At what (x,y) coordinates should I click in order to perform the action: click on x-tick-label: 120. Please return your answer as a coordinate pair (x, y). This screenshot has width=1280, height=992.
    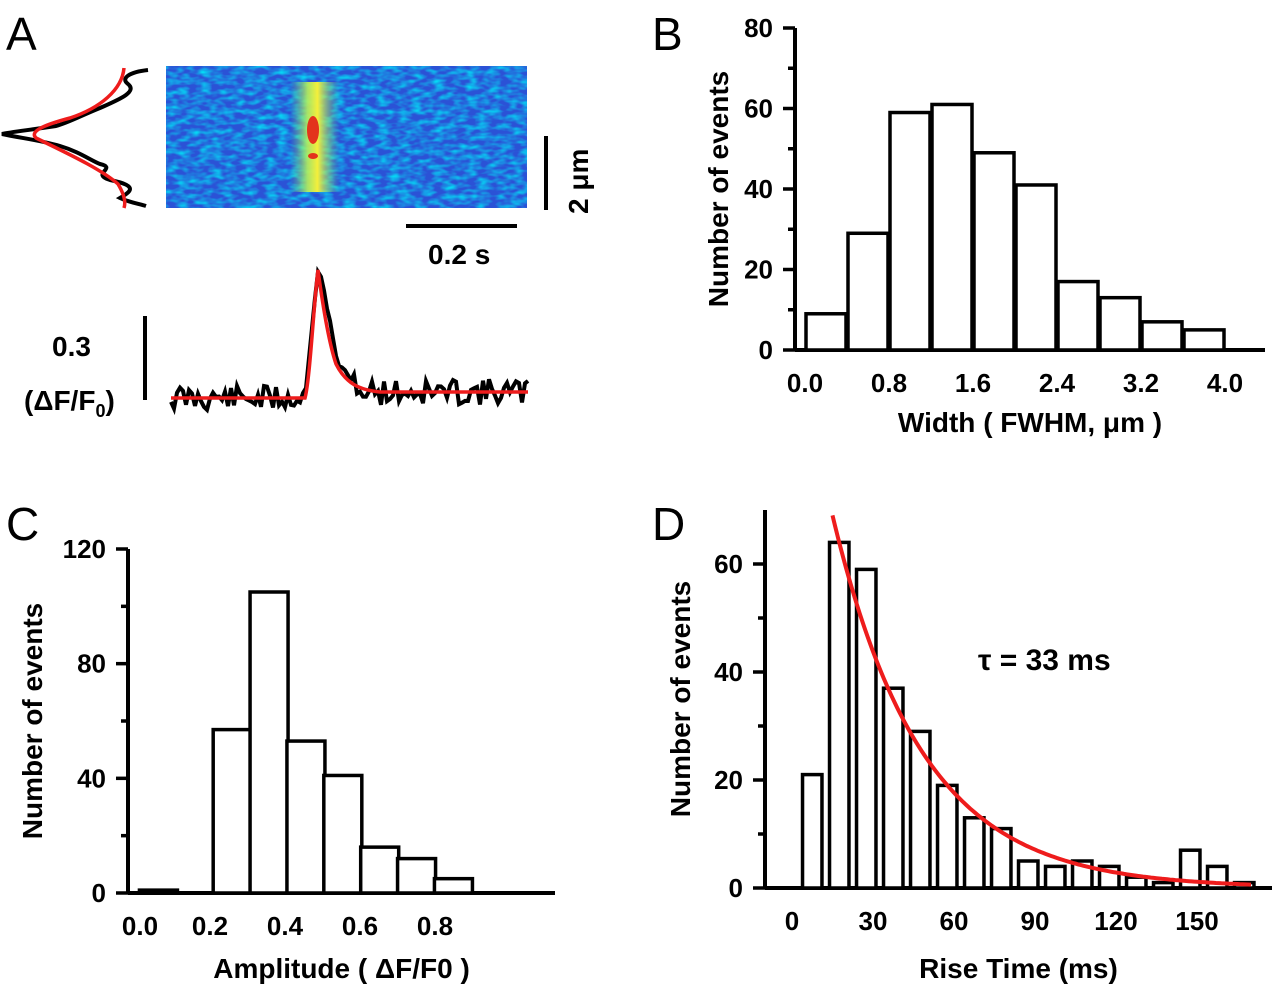
    Looking at the image, I should click on (1115, 921).